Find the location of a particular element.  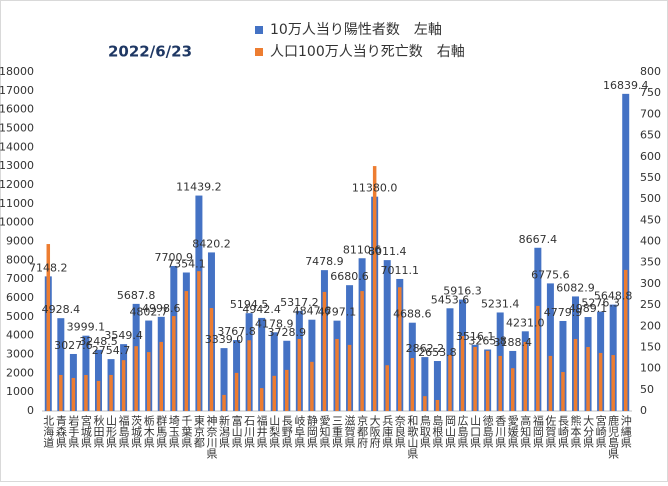

y2-tick-label: 750 is located at coordinates (650, 92).